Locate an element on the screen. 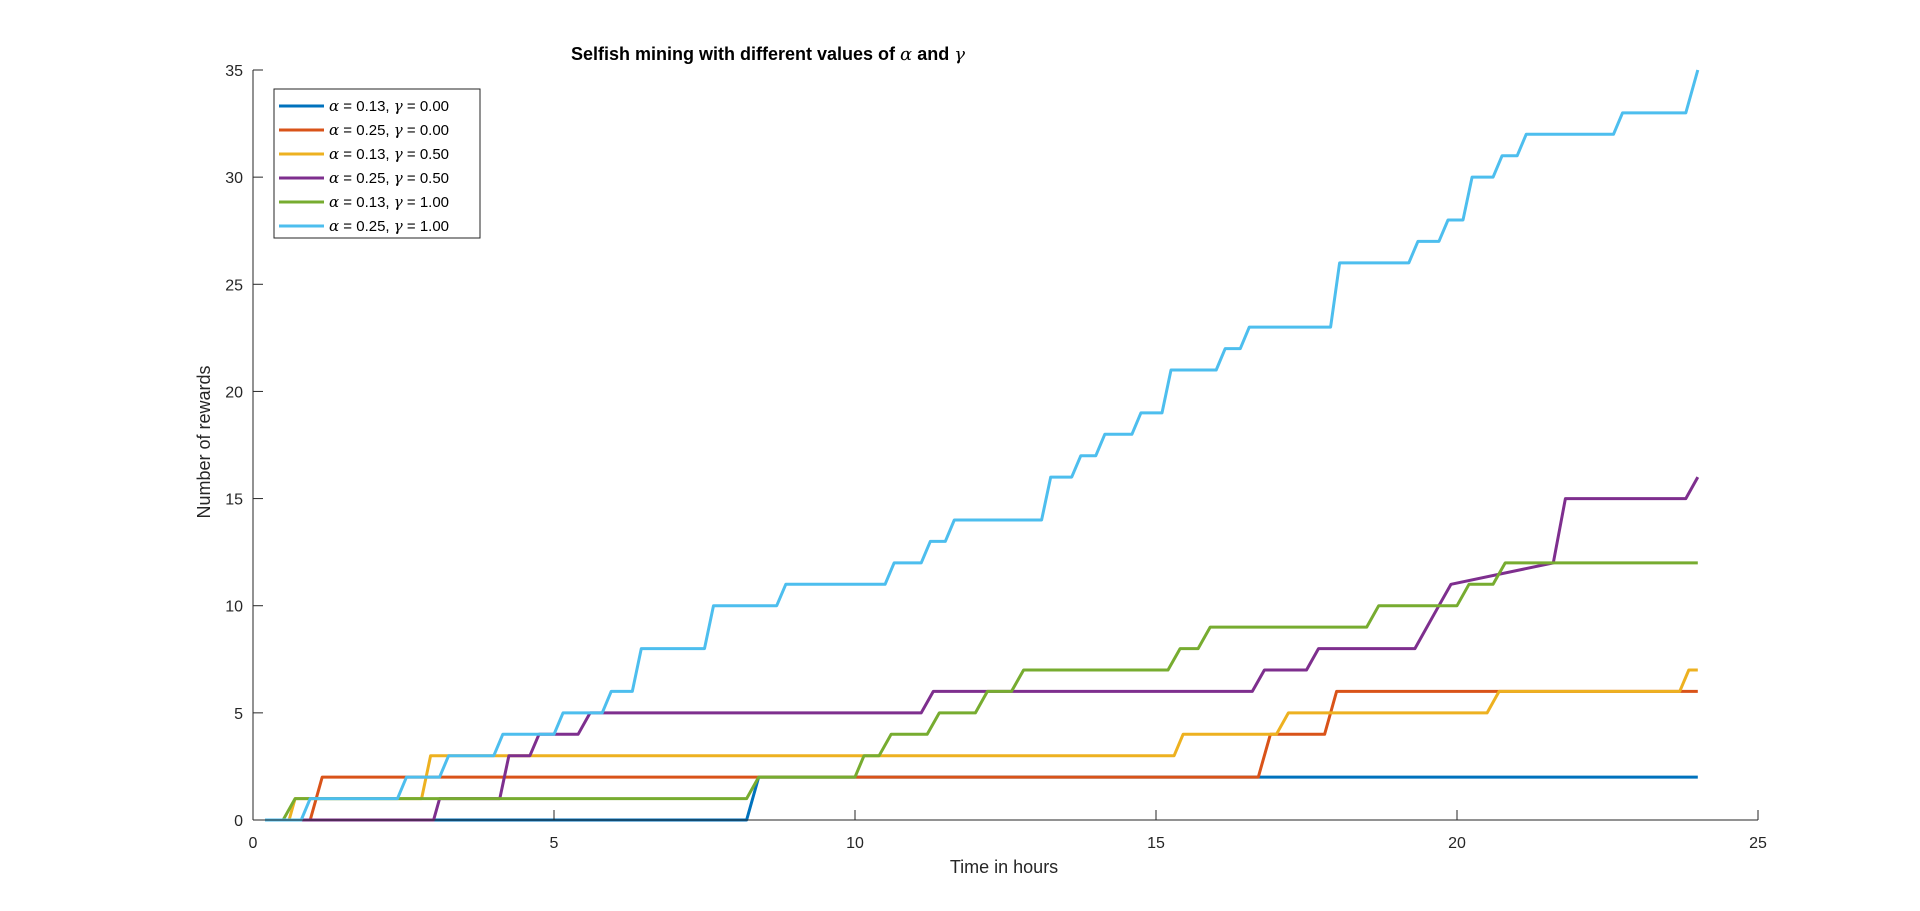 Image resolution: width=1920 pixels, height=911 pixels. y-tick-label: 0 is located at coordinates (238, 821).